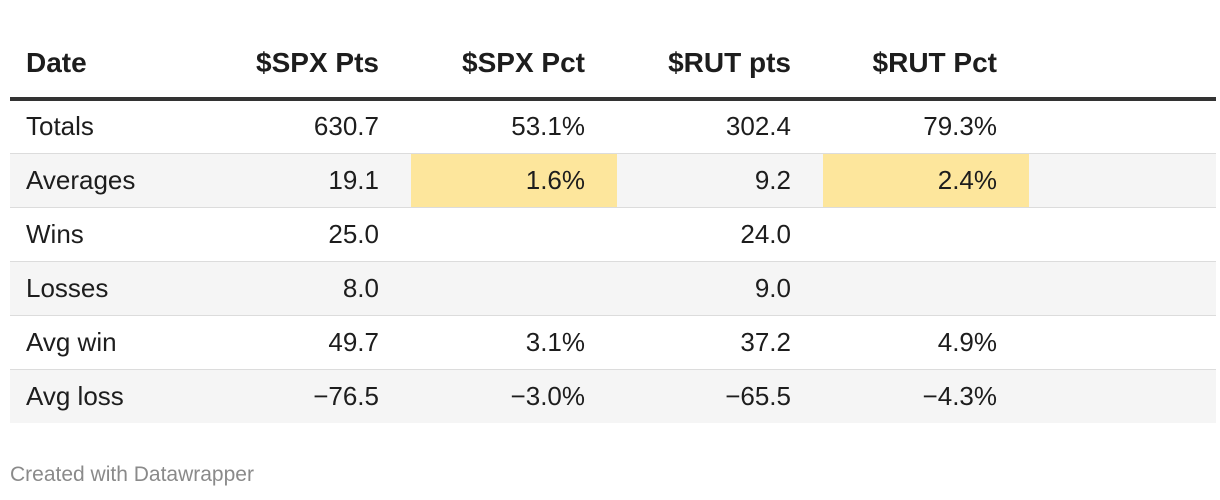 This screenshot has height=500, width=1220. What do you see at coordinates (926, 396) in the screenshot?
I see `cell-rut-pct: −4.3%` at bounding box center [926, 396].